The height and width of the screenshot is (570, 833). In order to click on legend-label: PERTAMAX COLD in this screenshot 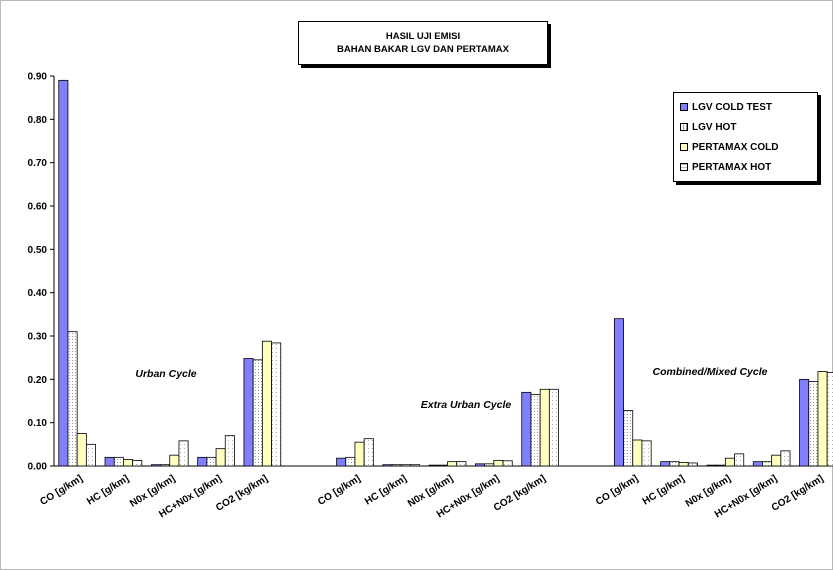, I will do `click(735, 147)`.